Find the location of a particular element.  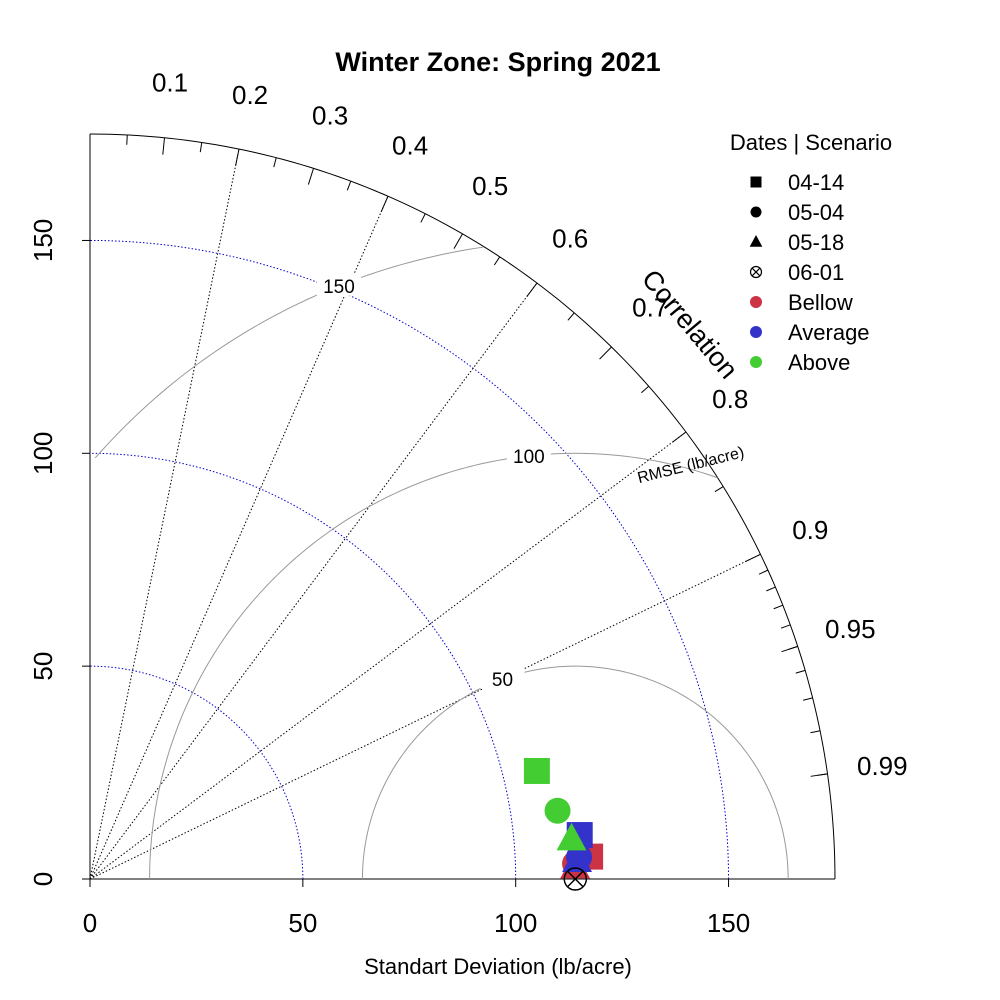

y-tick-label: 50 is located at coordinates (43, 666).